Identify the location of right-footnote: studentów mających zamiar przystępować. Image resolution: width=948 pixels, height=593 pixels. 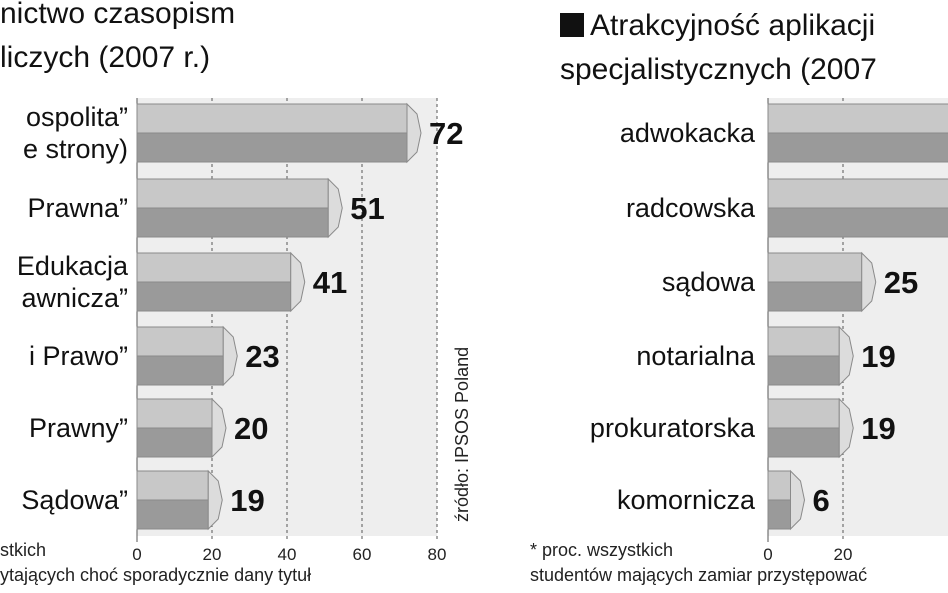
(698, 575).